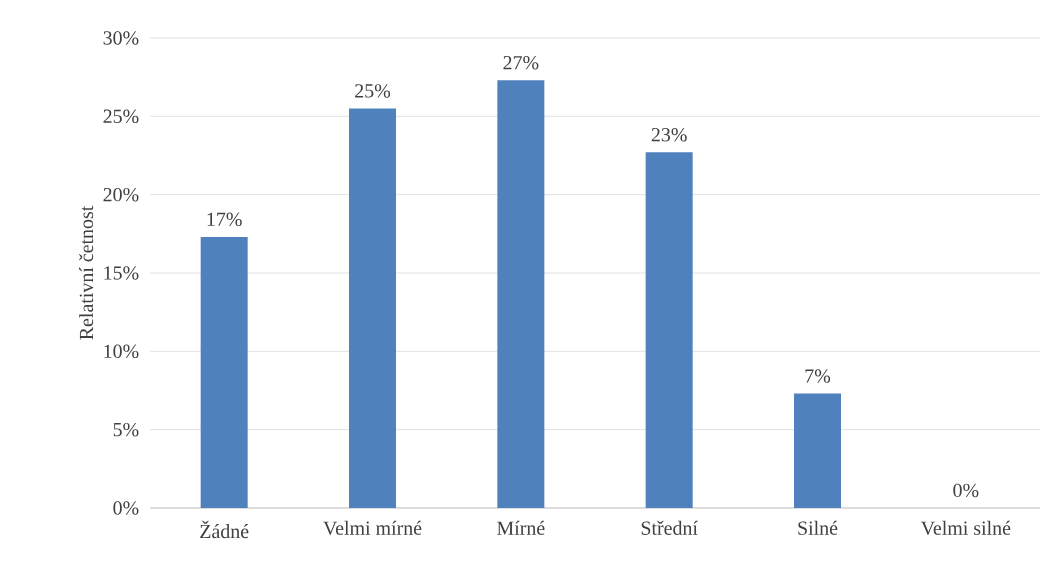  Describe the element at coordinates (121, 351) in the screenshot. I see `y-tick-label: 10%` at that location.